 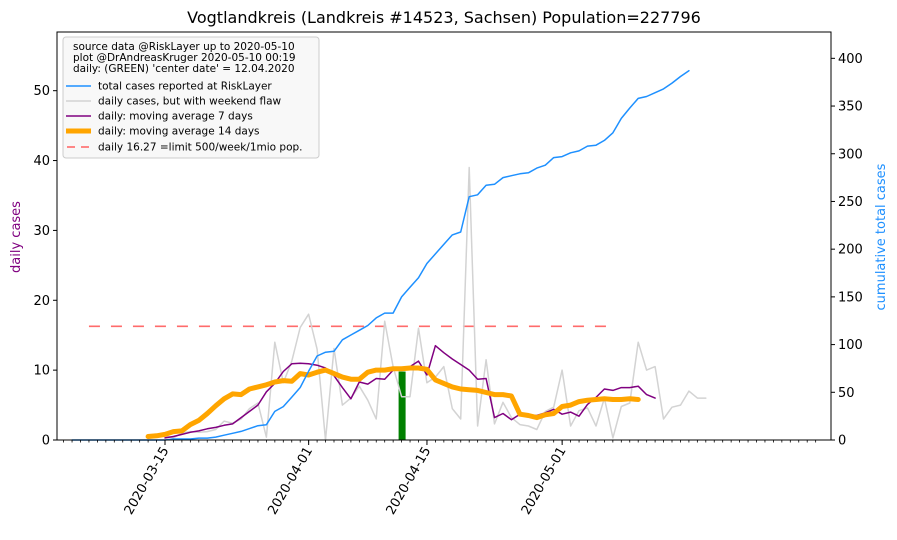 What do you see at coordinates (179, 132) in the screenshot?
I see `legend-entry-label: daily: moving average 14 days` at bounding box center [179, 132].